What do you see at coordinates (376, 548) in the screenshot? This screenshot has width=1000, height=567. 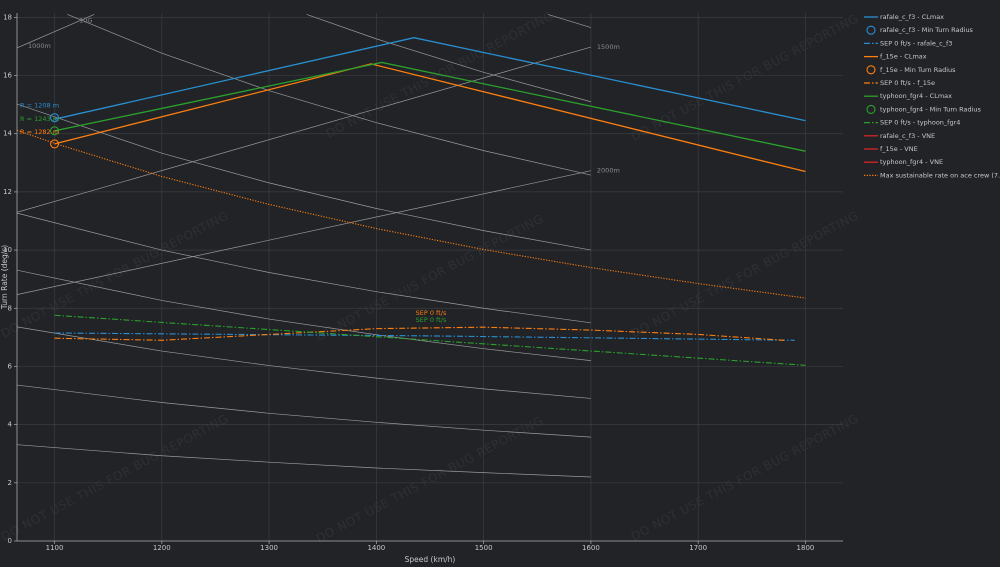 I see `x-tick-label: 1400` at bounding box center [376, 548].